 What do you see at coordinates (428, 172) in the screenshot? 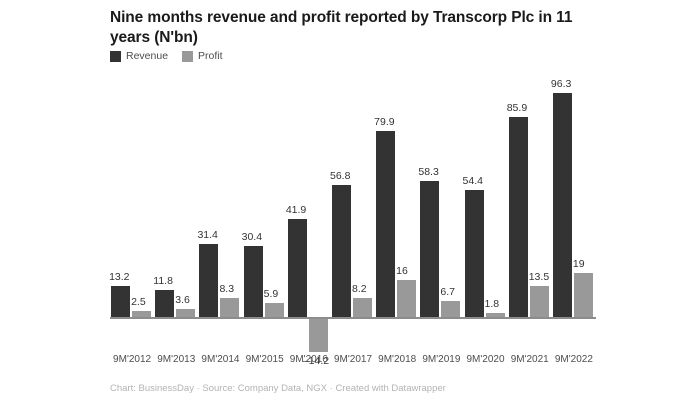
I see `value-label-revenue: 58.3` at bounding box center [428, 172].